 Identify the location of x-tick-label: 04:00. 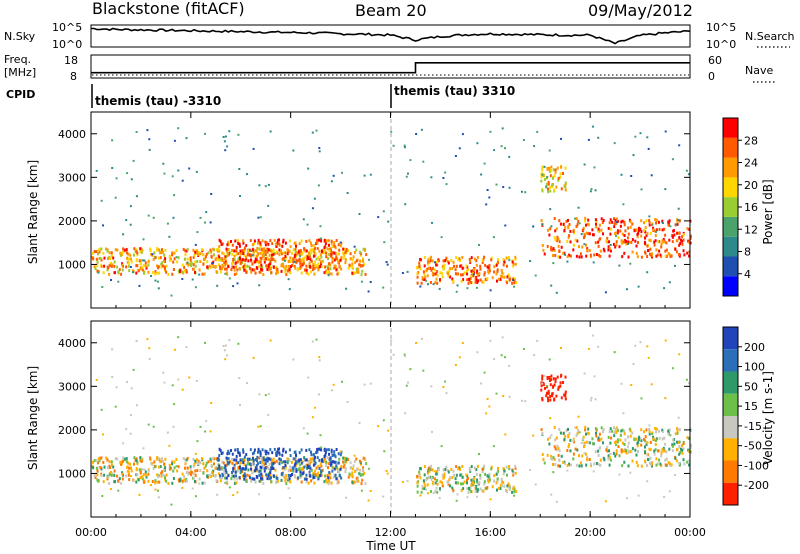
(191, 532).